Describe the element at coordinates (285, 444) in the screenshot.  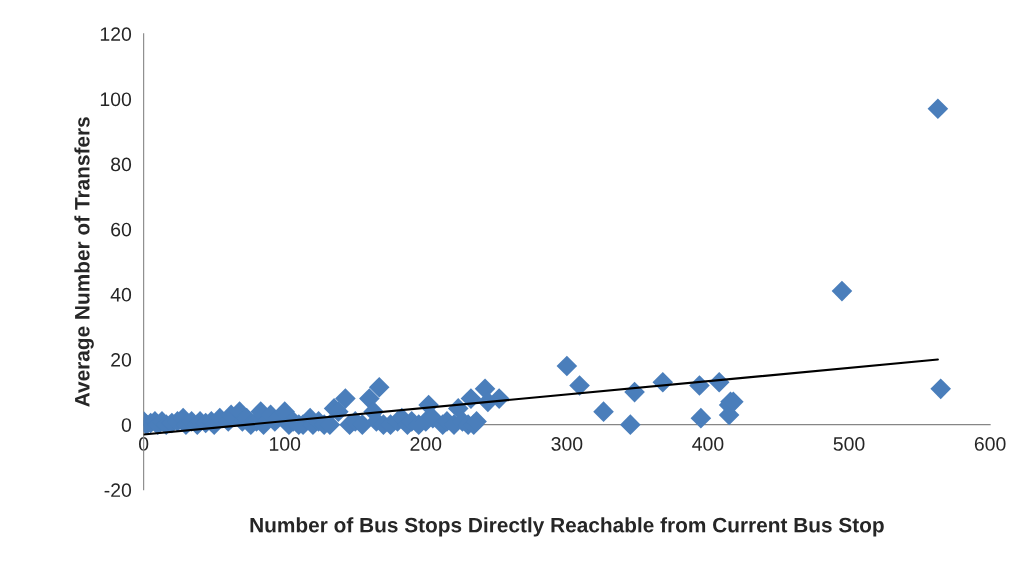
I see `x-tick-label: 100` at that location.